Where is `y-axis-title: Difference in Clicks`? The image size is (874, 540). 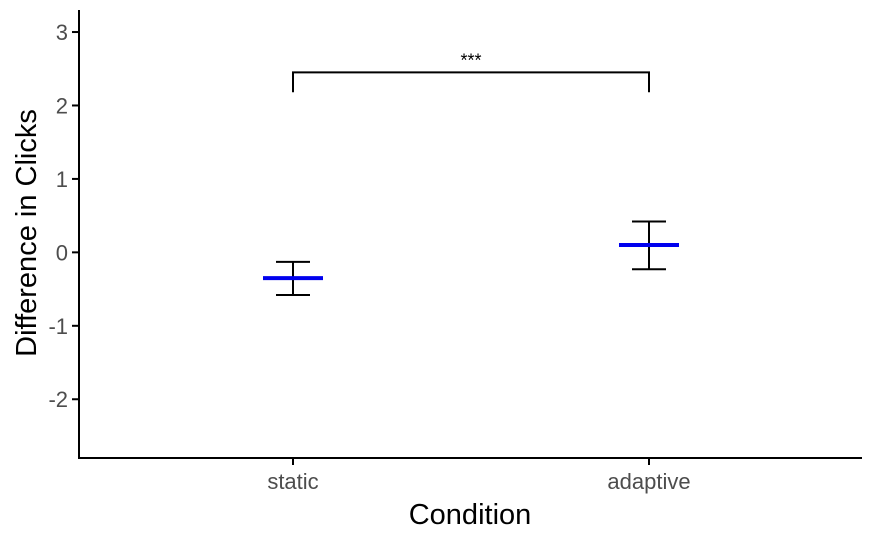
y-axis-title: Difference in Clicks is located at coordinates (27, 233).